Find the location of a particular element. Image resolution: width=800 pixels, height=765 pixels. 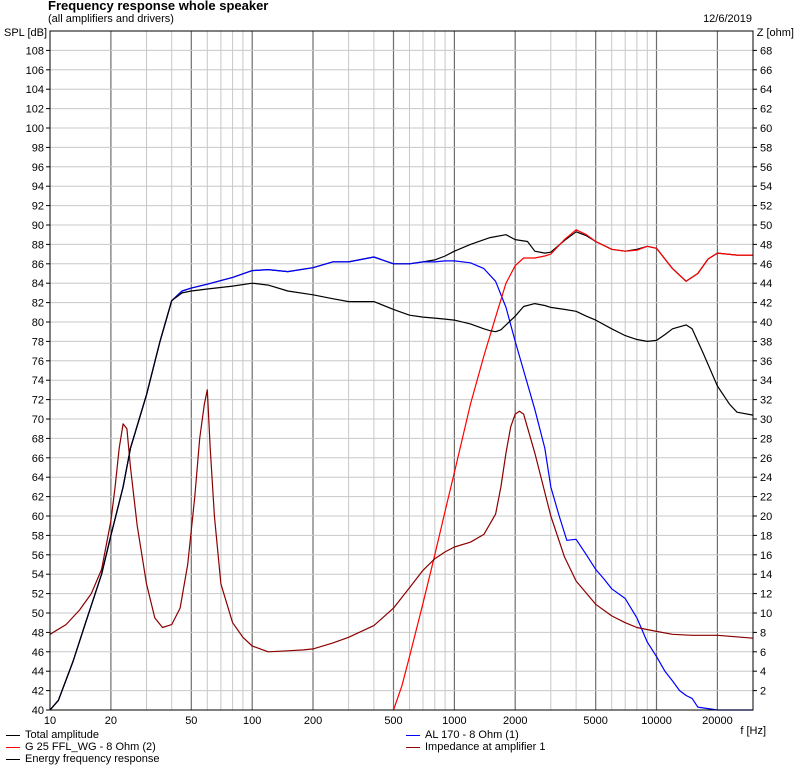

y-tick-label: 60 is located at coordinates (38, 517).